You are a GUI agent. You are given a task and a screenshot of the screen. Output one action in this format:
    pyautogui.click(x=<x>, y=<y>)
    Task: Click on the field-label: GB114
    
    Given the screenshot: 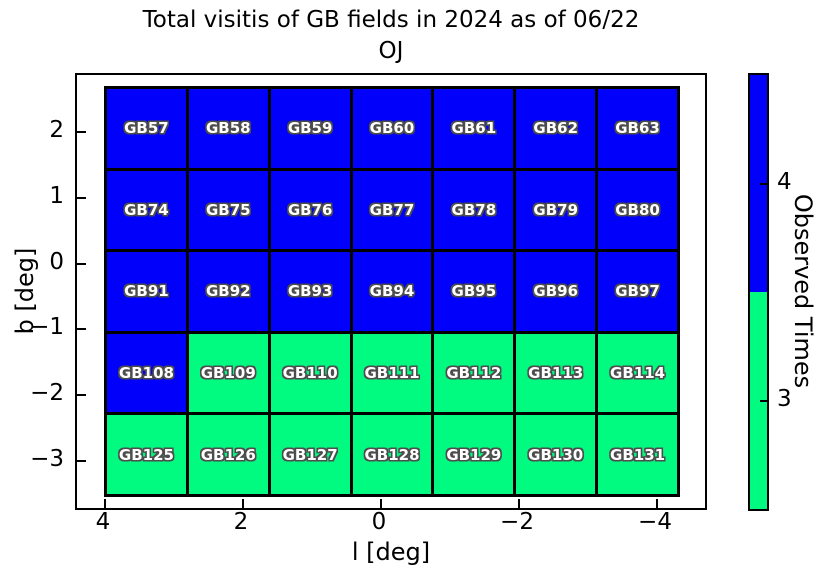 What is the action you would take?
    pyautogui.click(x=638, y=373)
    